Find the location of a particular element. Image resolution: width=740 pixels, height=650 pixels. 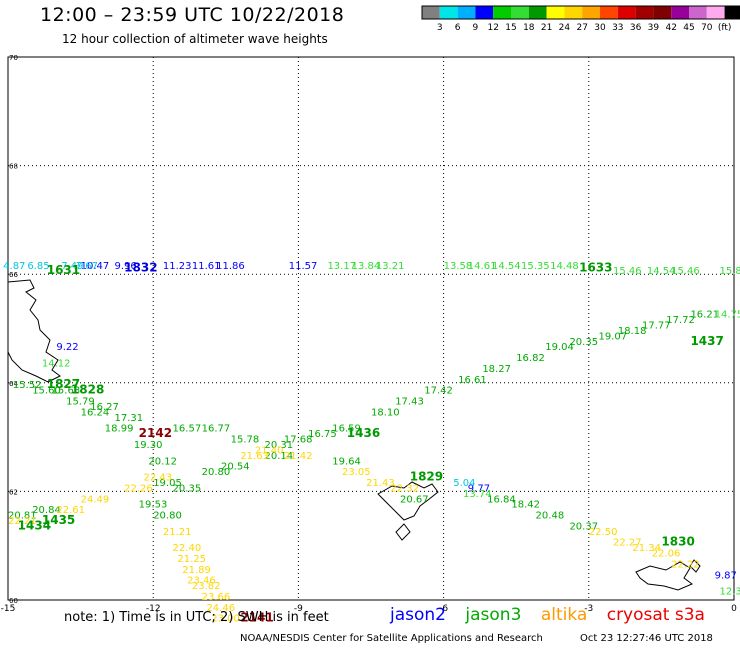

wave-height-label: 9.96 is located at coordinates (125, 266).